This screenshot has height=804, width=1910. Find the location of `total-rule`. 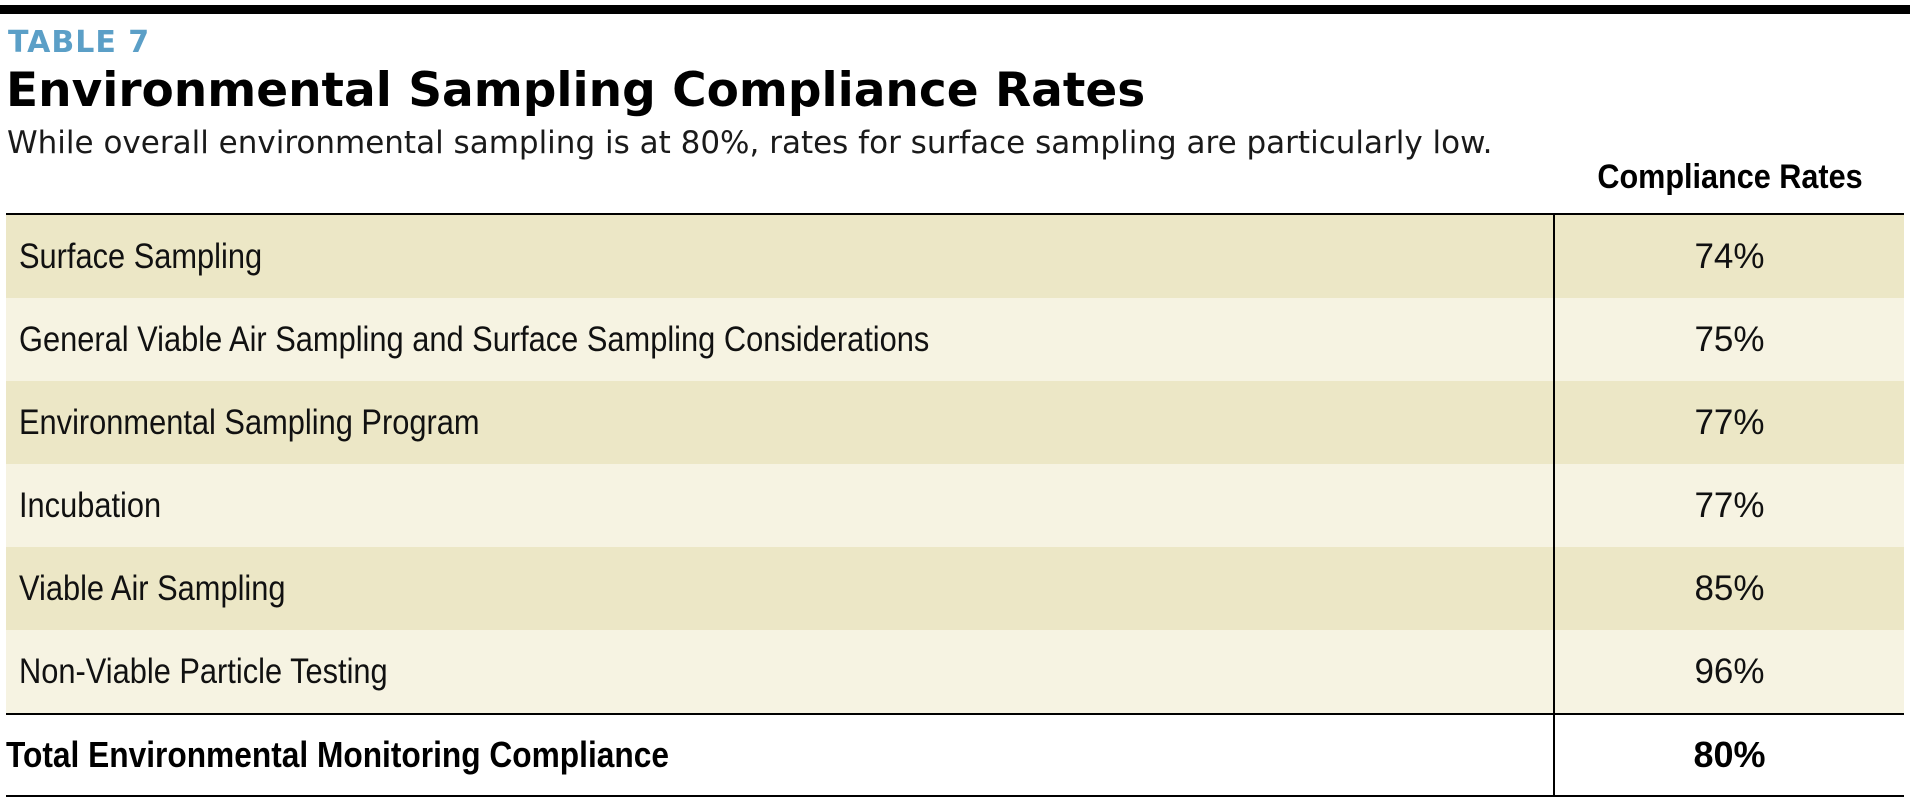

total-rule is located at coordinates (955, 714).